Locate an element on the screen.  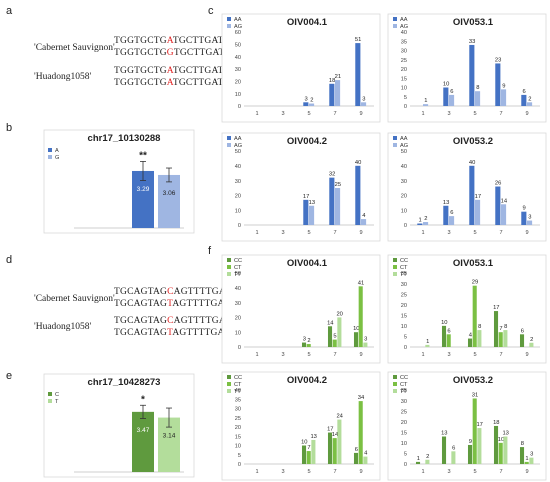
data-label: 34 is located at coordinates (361, 398).